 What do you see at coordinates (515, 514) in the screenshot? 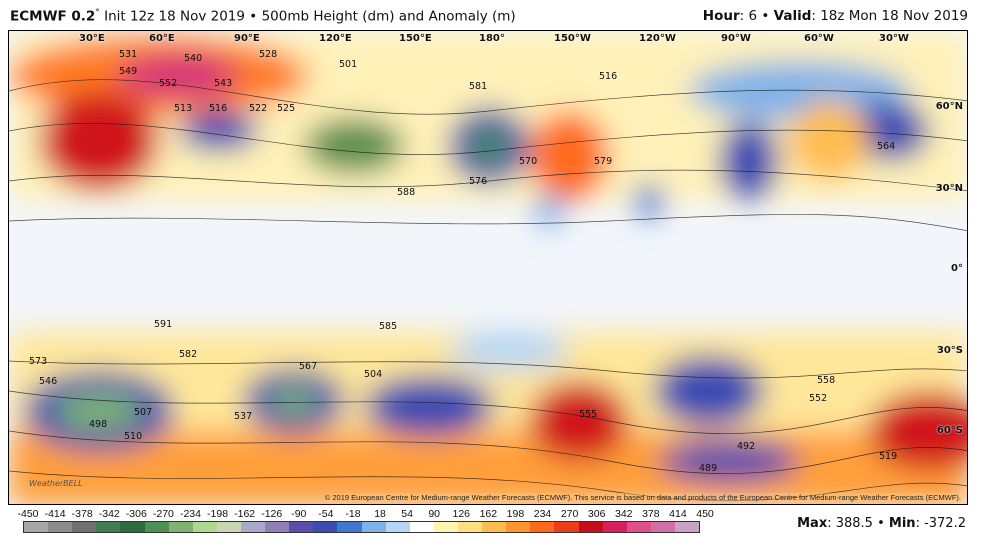
I see `colorbar-tick-label: 198` at bounding box center [515, 514].